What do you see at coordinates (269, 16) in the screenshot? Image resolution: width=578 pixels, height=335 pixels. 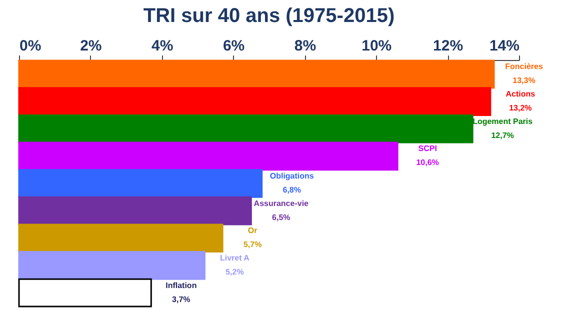 I see `chart-title: TRI sur 40 ans (1975-2015)` at bounding box center [269, 16].